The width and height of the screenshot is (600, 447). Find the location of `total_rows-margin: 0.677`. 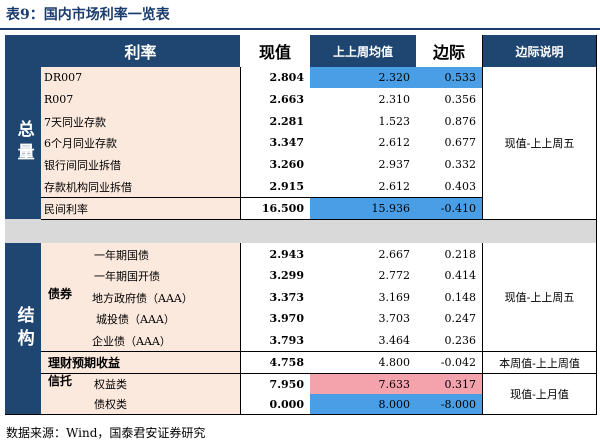

total_rows-margin: 0.677 is located at coordinates (460, 142).